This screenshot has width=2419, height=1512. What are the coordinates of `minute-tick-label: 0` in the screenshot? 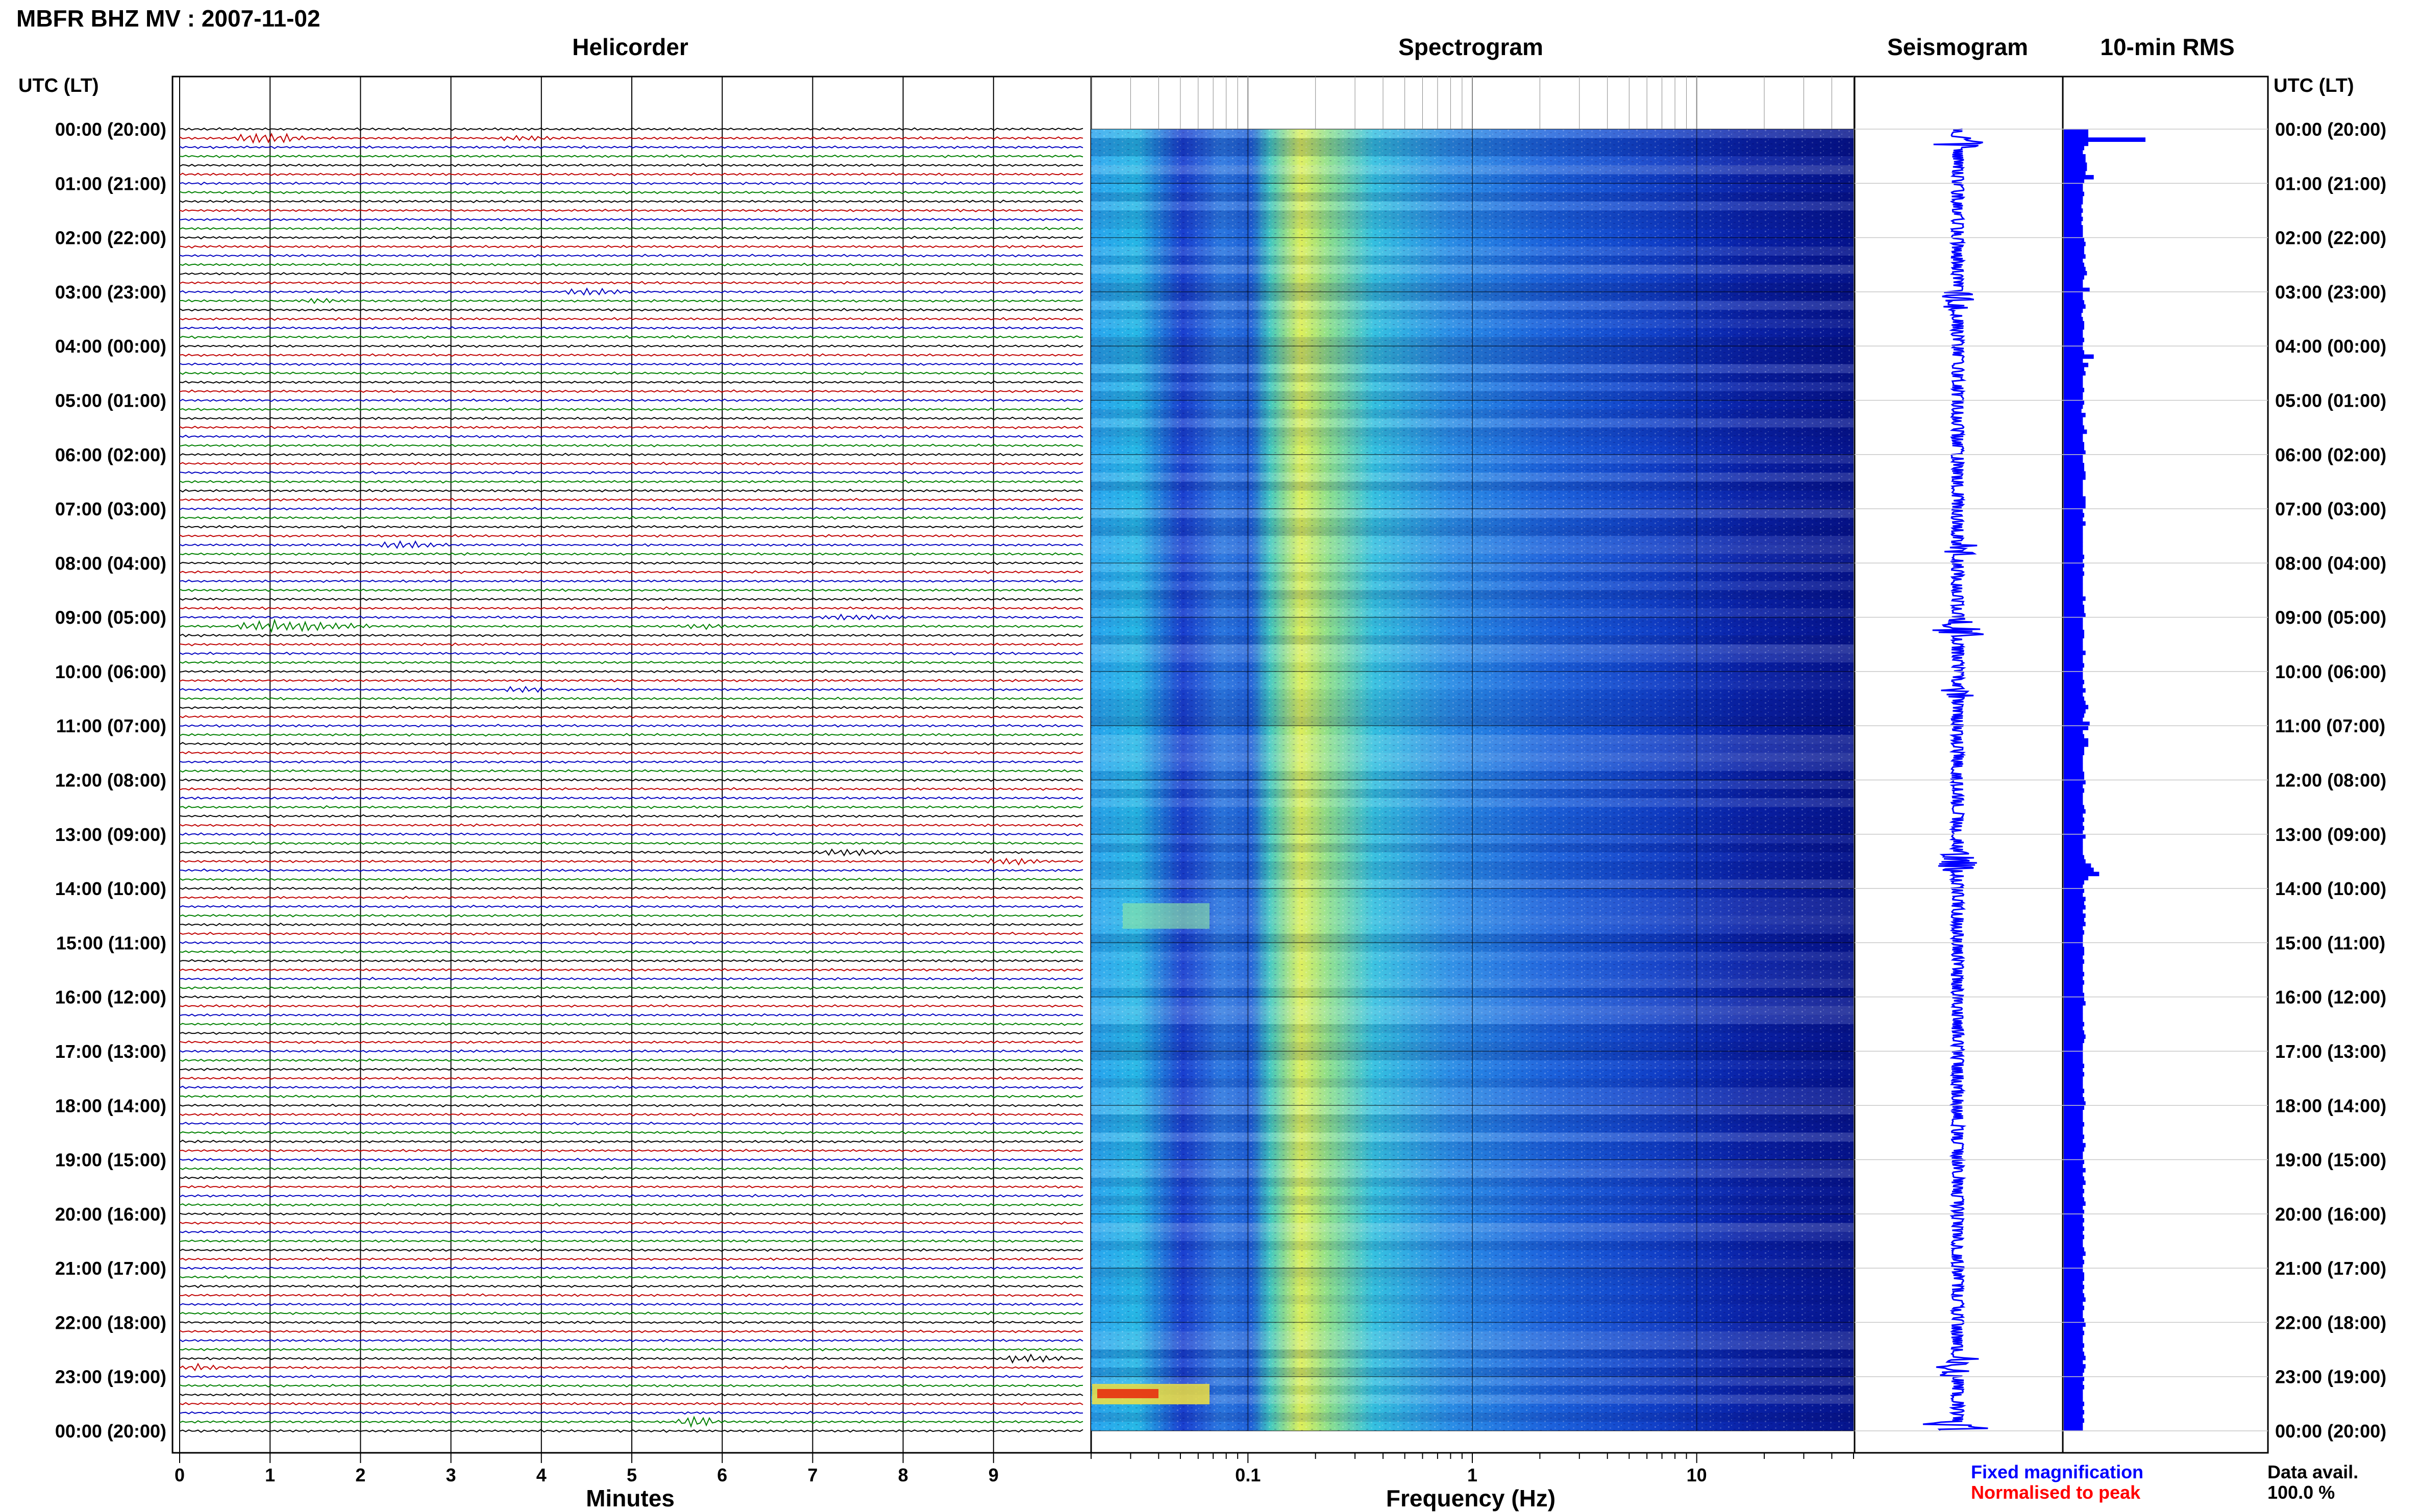 It's located at (180, 1475).